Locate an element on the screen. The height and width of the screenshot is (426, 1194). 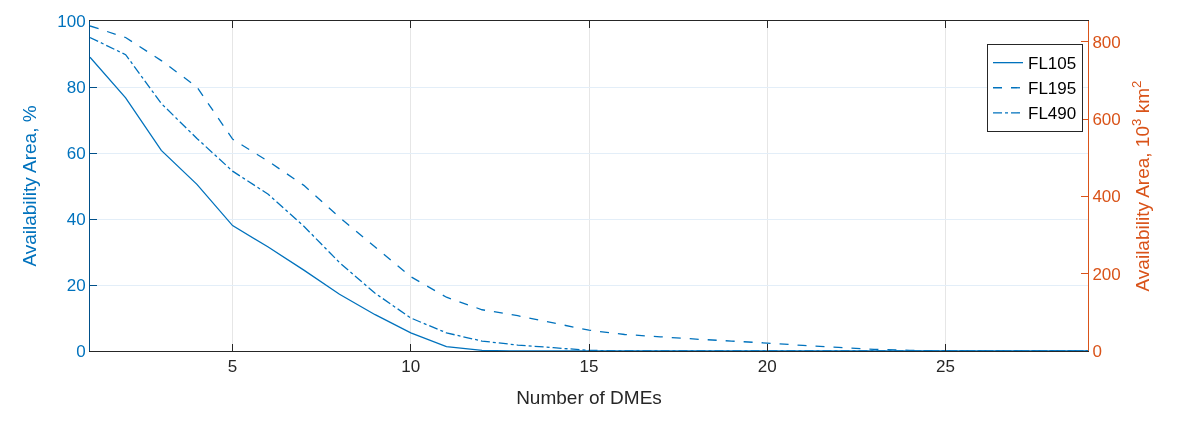
y-tick-label: 60 is located at coordinates (76, 153).